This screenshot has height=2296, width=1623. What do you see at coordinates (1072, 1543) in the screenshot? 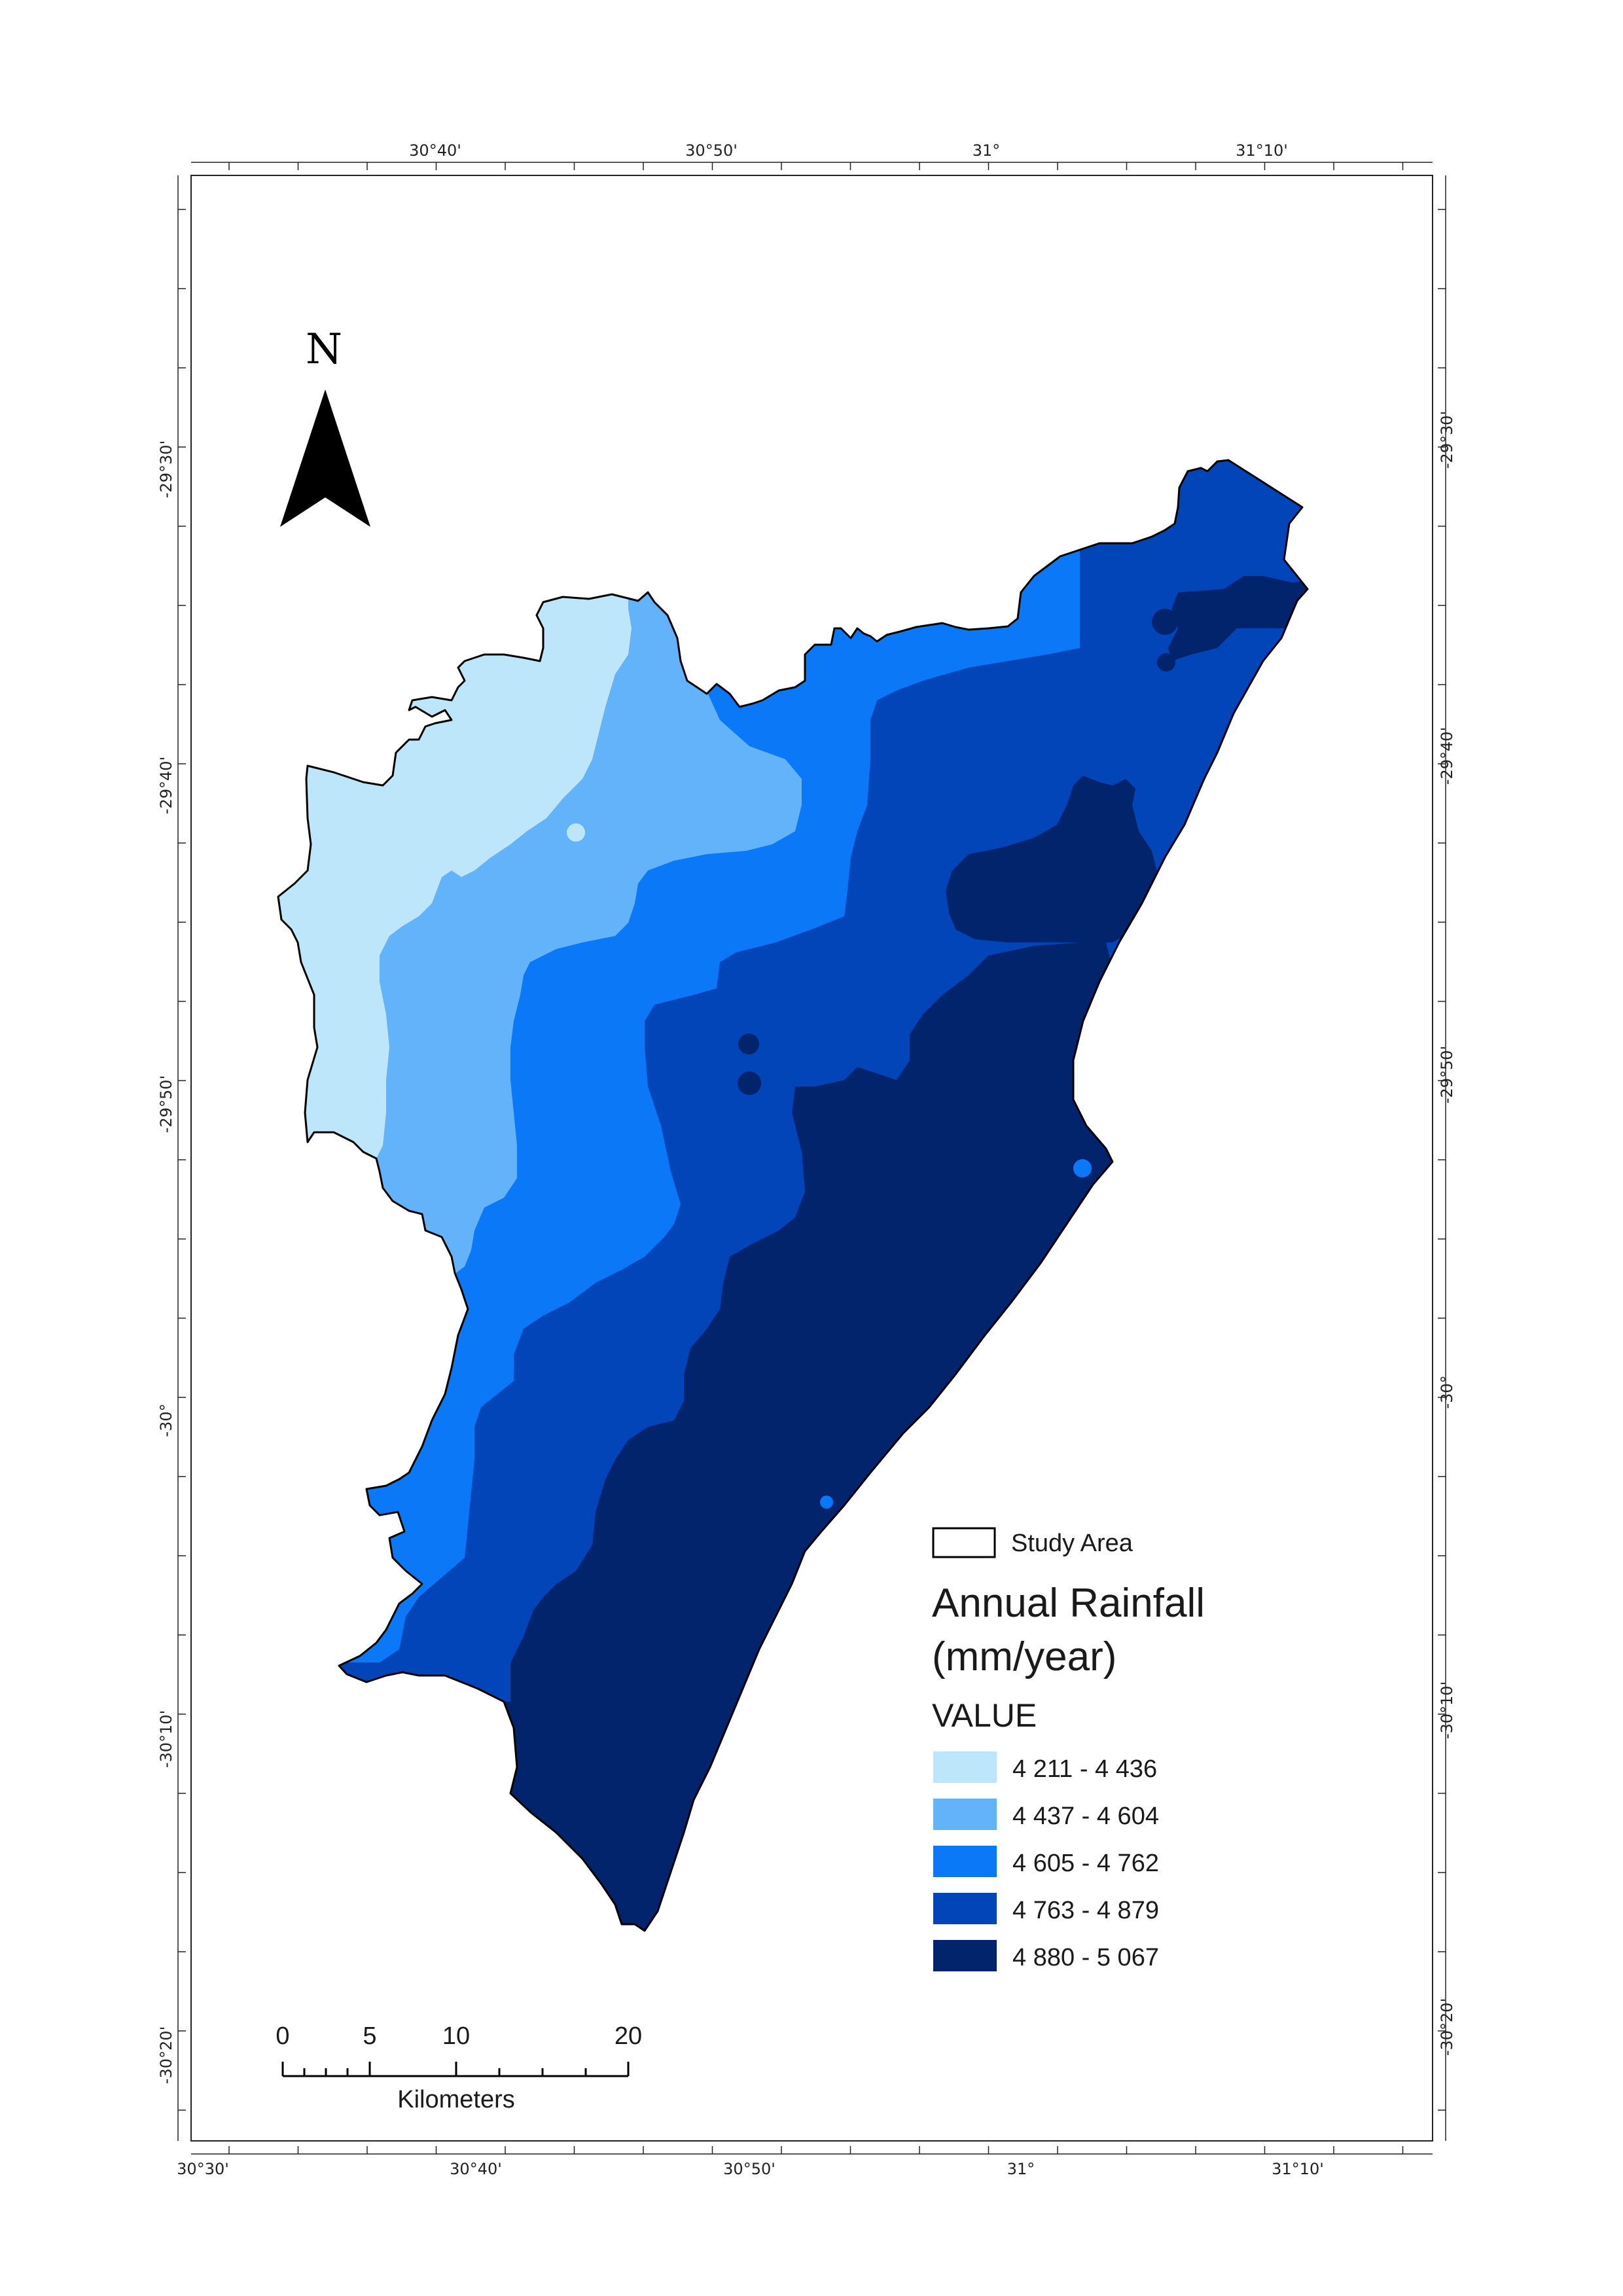
I see `study-area-label: Study Area` at bounding box center [1072, 1543].